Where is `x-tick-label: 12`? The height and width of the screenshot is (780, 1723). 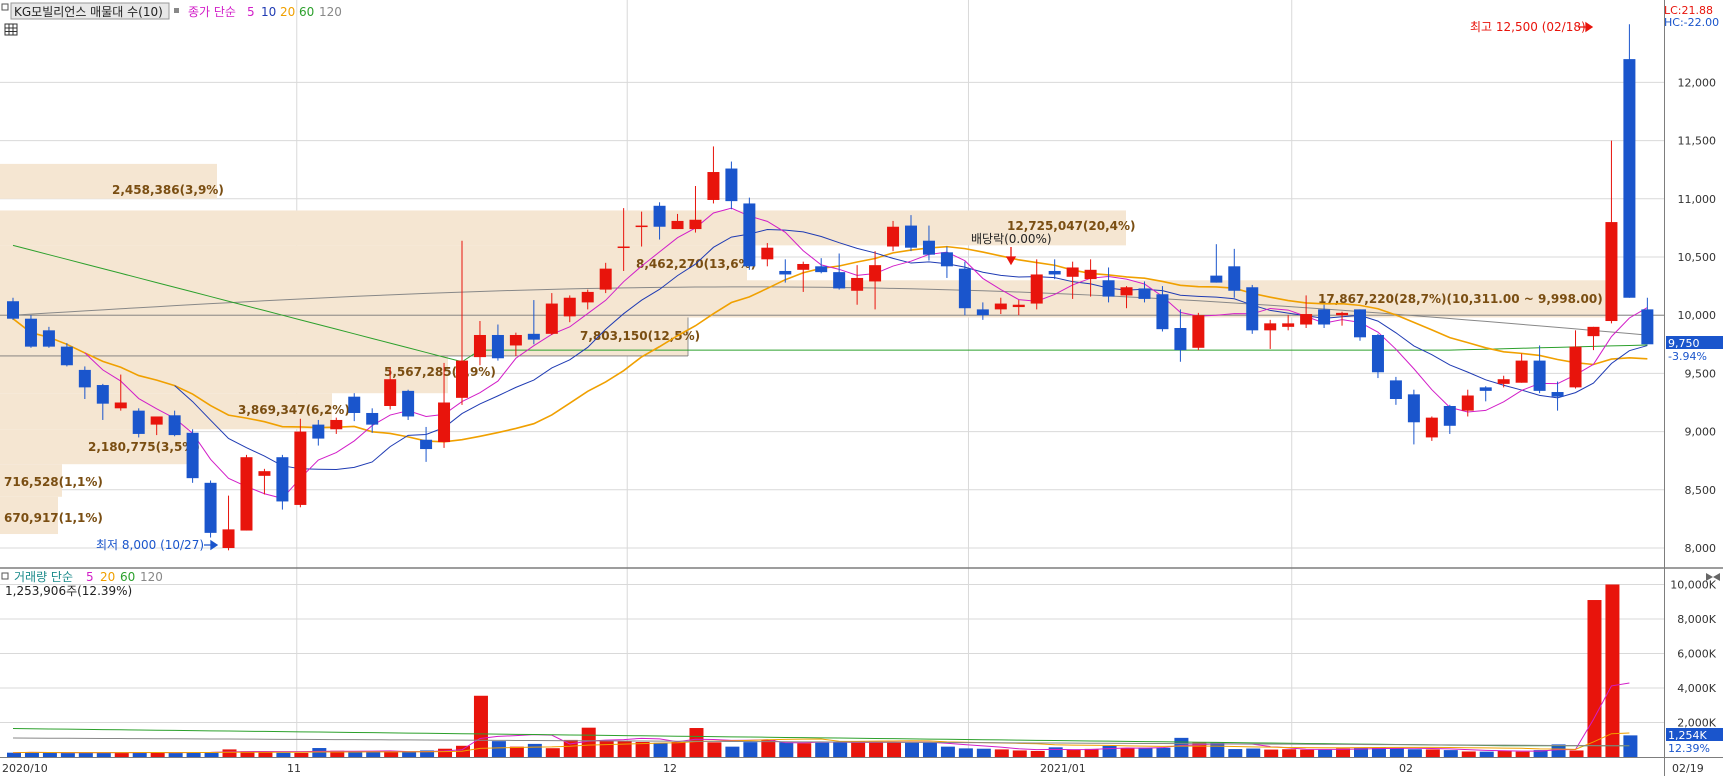 x-tick-label: 12 is located at coordinates (670, 768).